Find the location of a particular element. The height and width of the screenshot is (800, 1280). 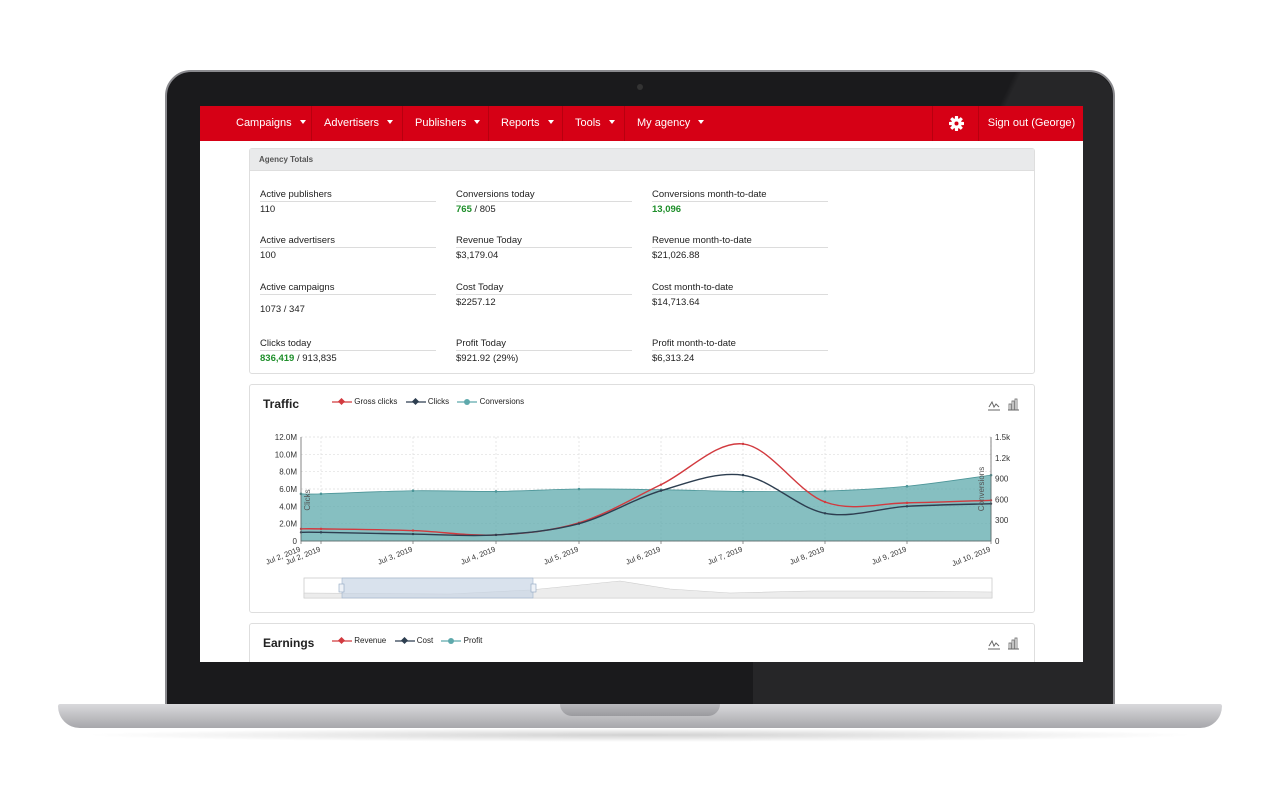

settings-button is located at coordinates (955, 123).